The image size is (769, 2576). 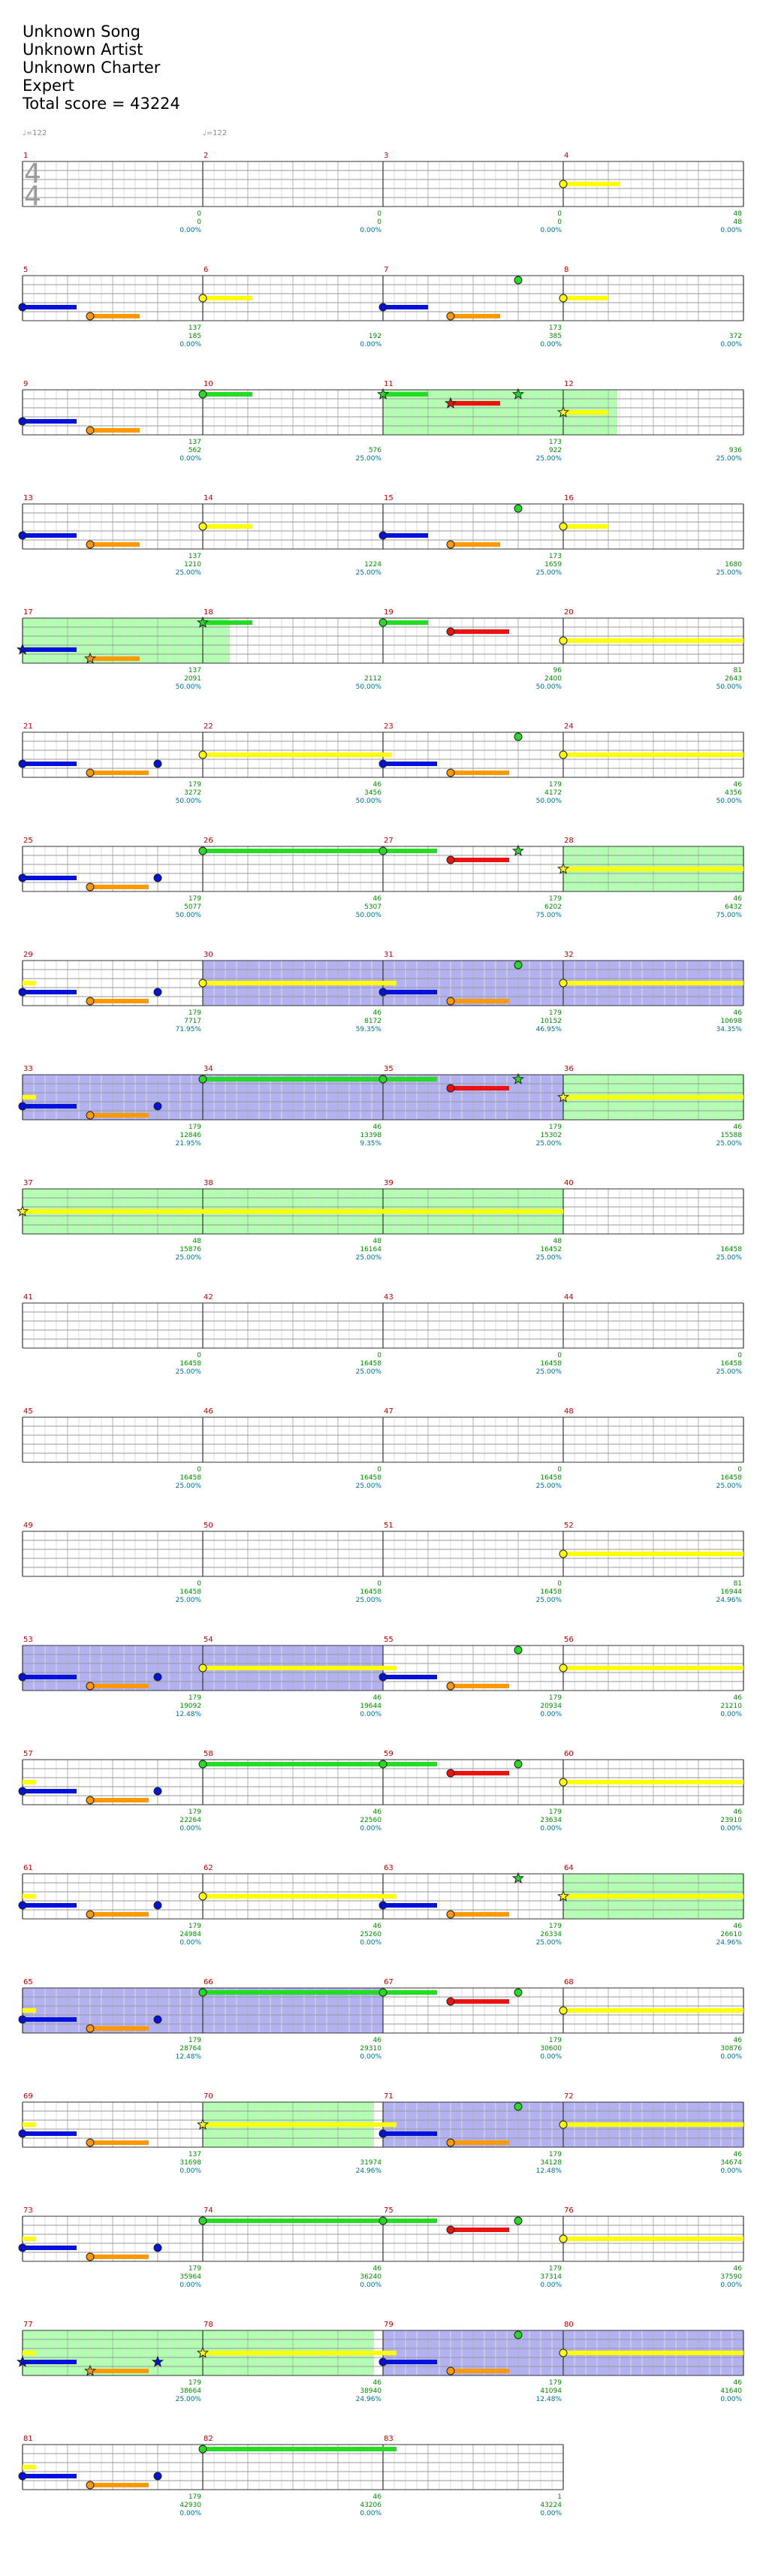 I want to click on cumulative-score: 2112, so click(x=372, y=679).